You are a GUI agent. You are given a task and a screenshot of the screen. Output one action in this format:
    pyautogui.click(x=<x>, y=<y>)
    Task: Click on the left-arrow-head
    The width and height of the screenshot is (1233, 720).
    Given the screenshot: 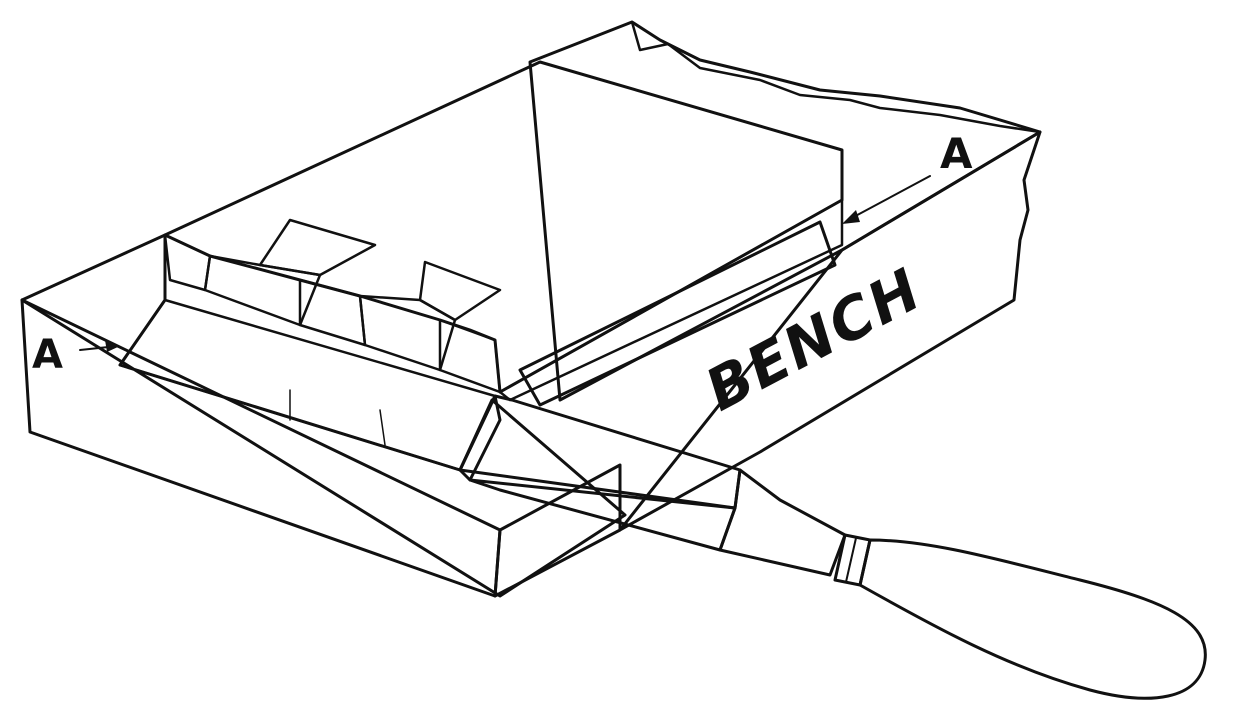 What is the action you would take?
    pyautogui.click(x=112, y=346)
    